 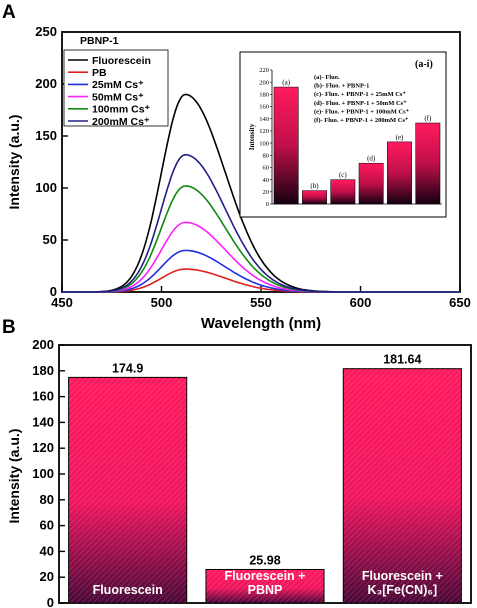 What do you see at coordinates (47, 576) in the screenshot?
I see `panel-b-y-tick-label: 20` at bounding box center [47, 576].